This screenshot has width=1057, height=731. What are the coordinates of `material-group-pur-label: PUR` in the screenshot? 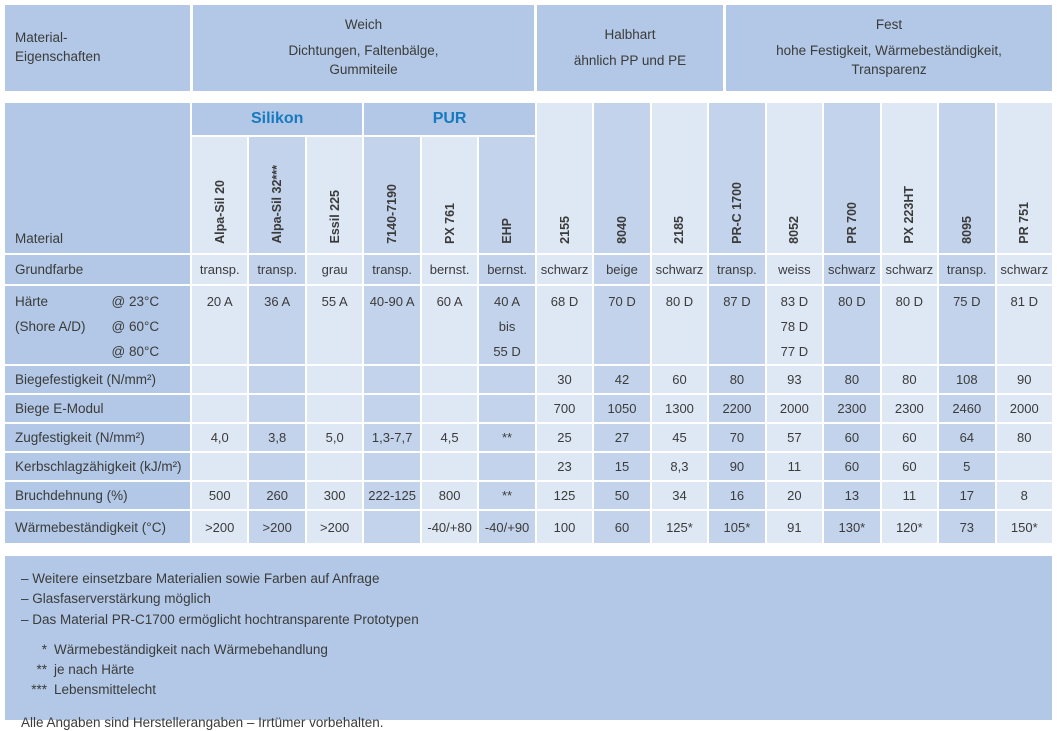 It's located at (449, 118).